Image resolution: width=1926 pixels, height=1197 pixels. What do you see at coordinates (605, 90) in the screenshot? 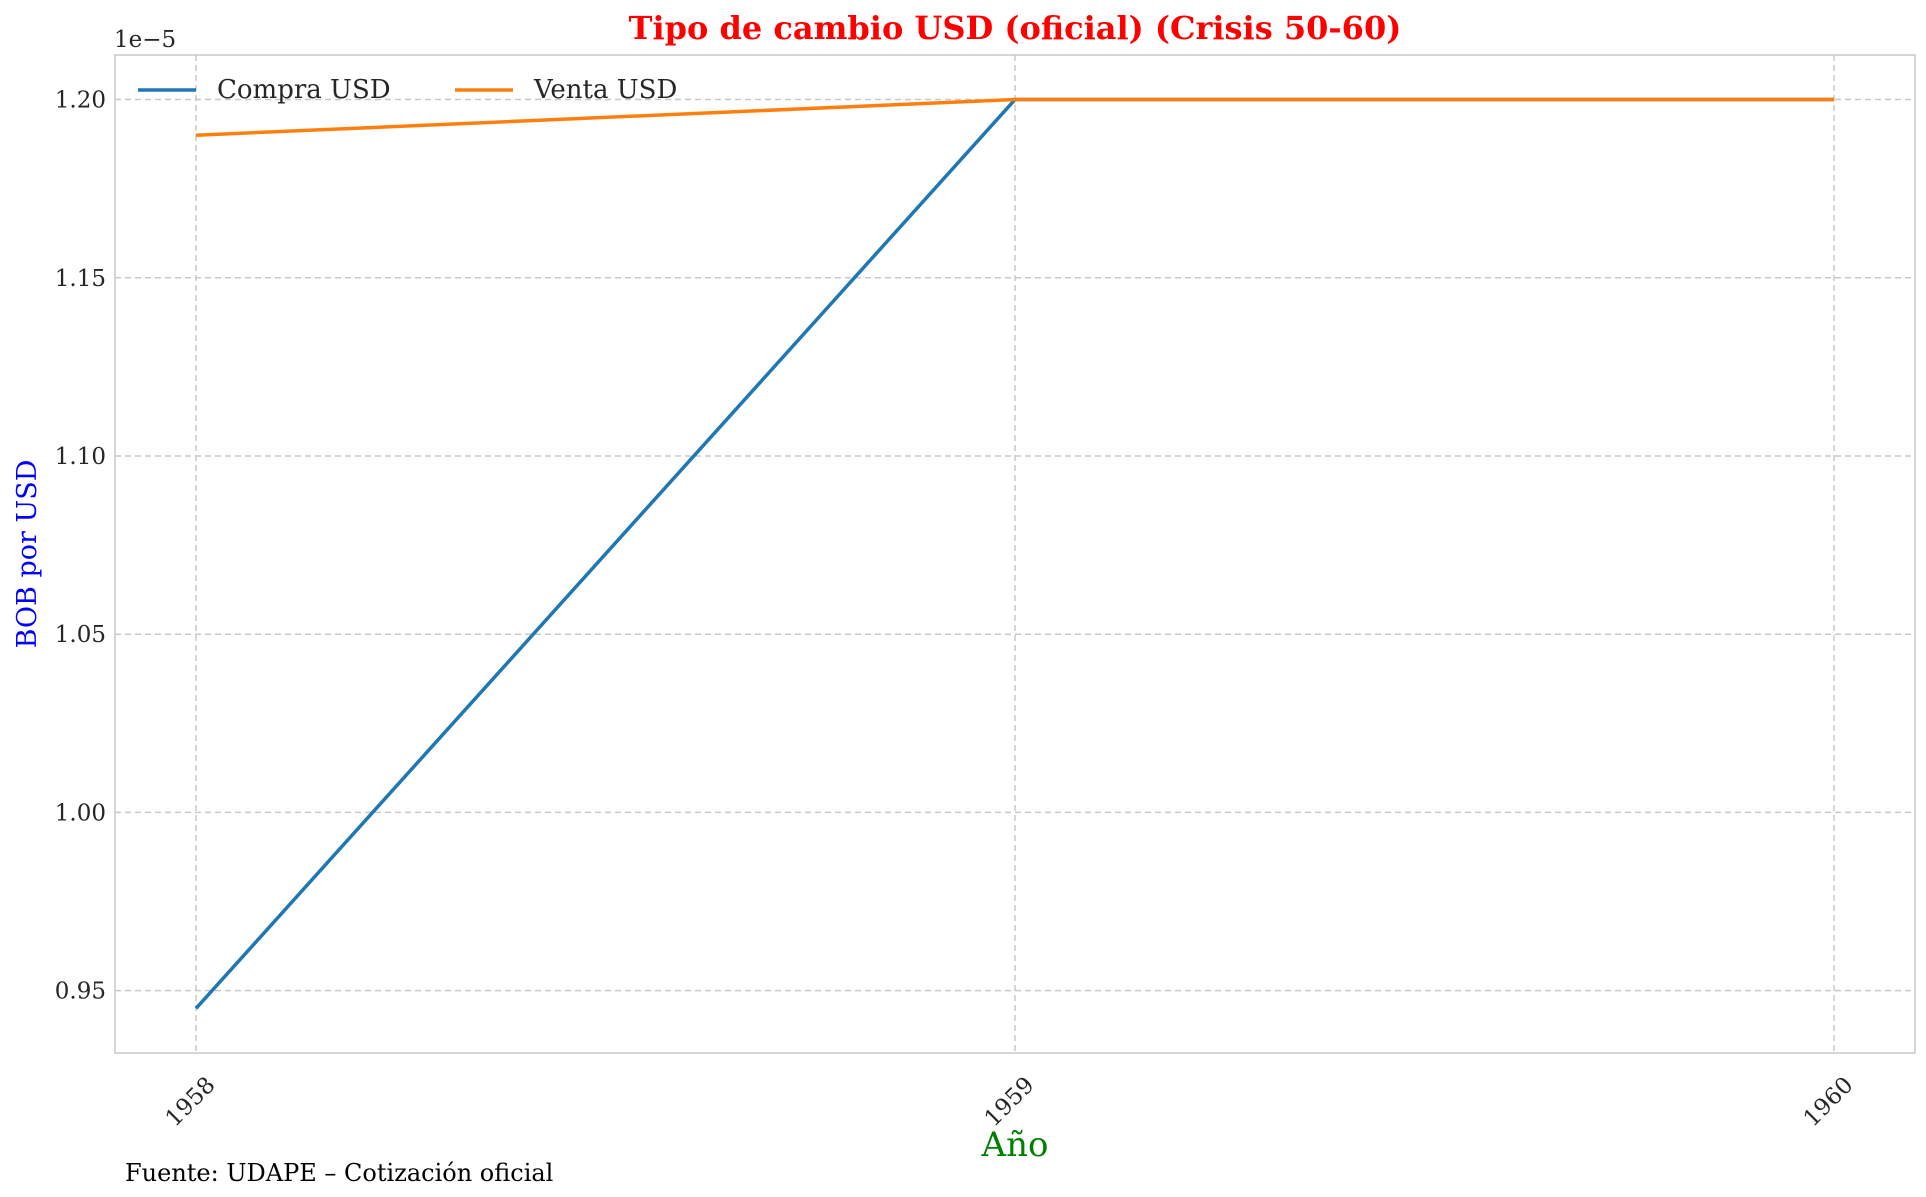
I see `legend-label: Venta USD` at bounding box center [605, 90].